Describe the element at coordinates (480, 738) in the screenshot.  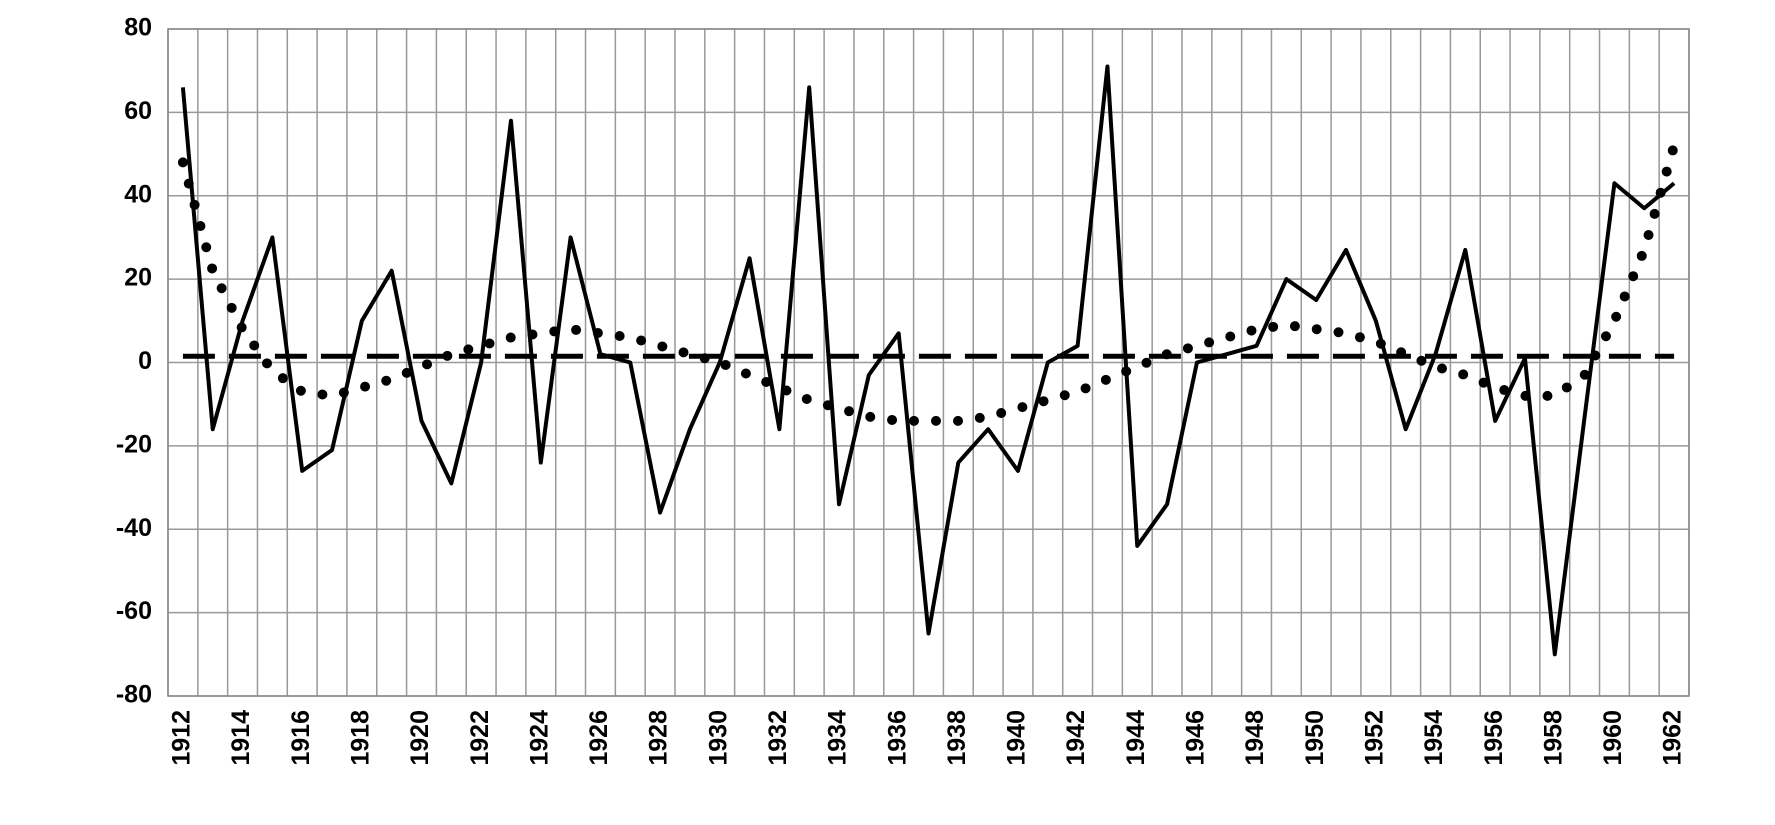
I see `x-tick-label: 1922` at that location.